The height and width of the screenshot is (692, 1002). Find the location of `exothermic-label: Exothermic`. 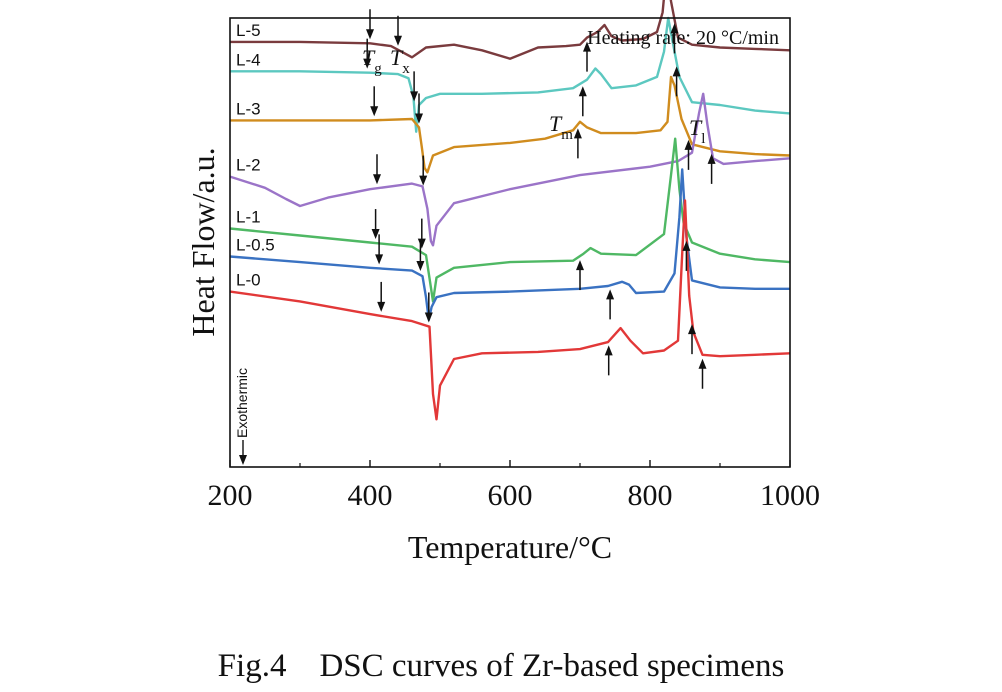

exothermic-label: Exothermic is located at coordinates (242, 403).